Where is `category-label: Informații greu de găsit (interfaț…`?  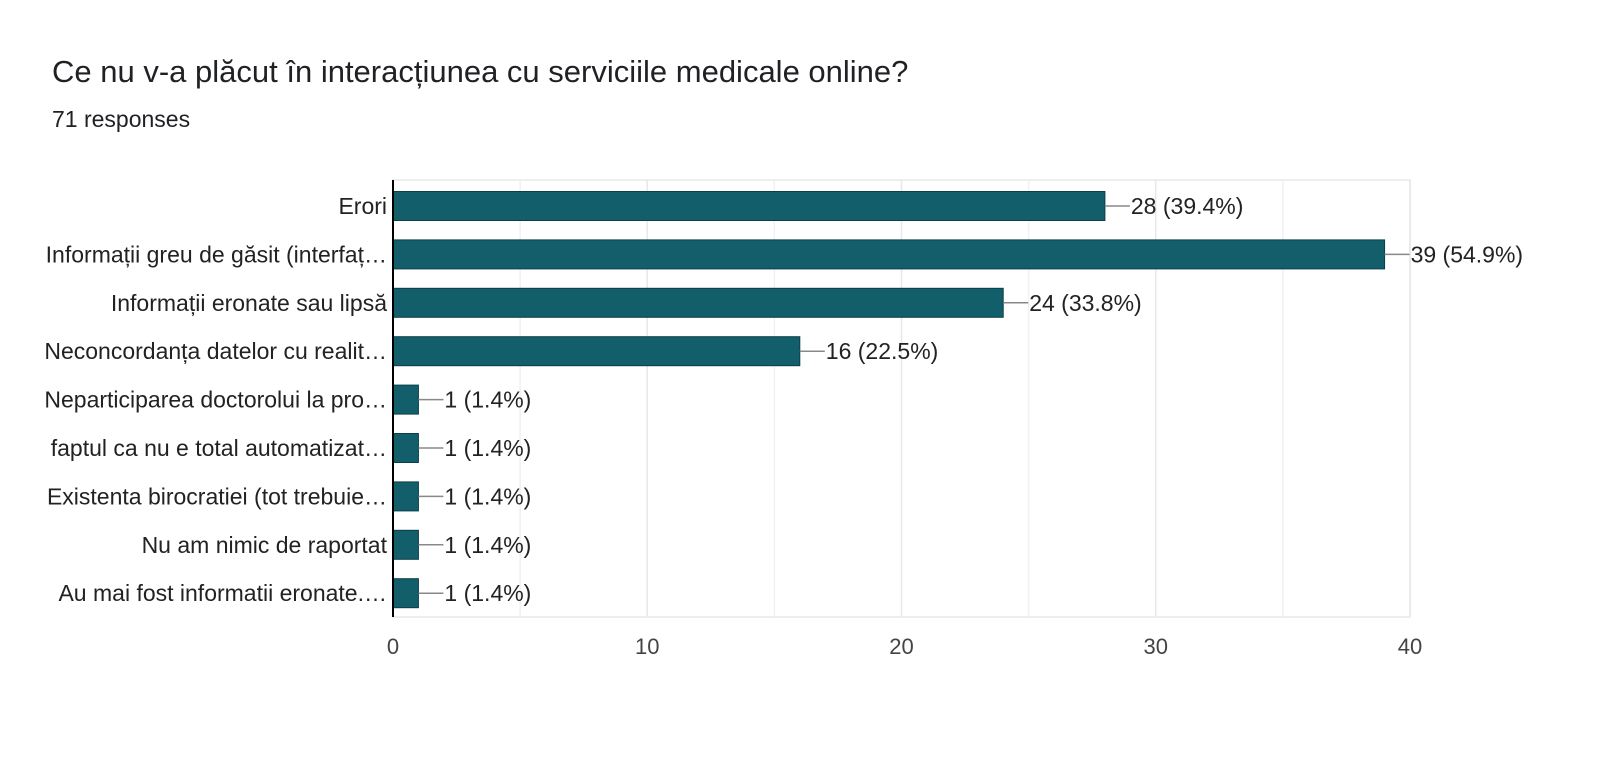
category-label: Informații greu de găsit (interfaț… is located at coordinates (216, 254).